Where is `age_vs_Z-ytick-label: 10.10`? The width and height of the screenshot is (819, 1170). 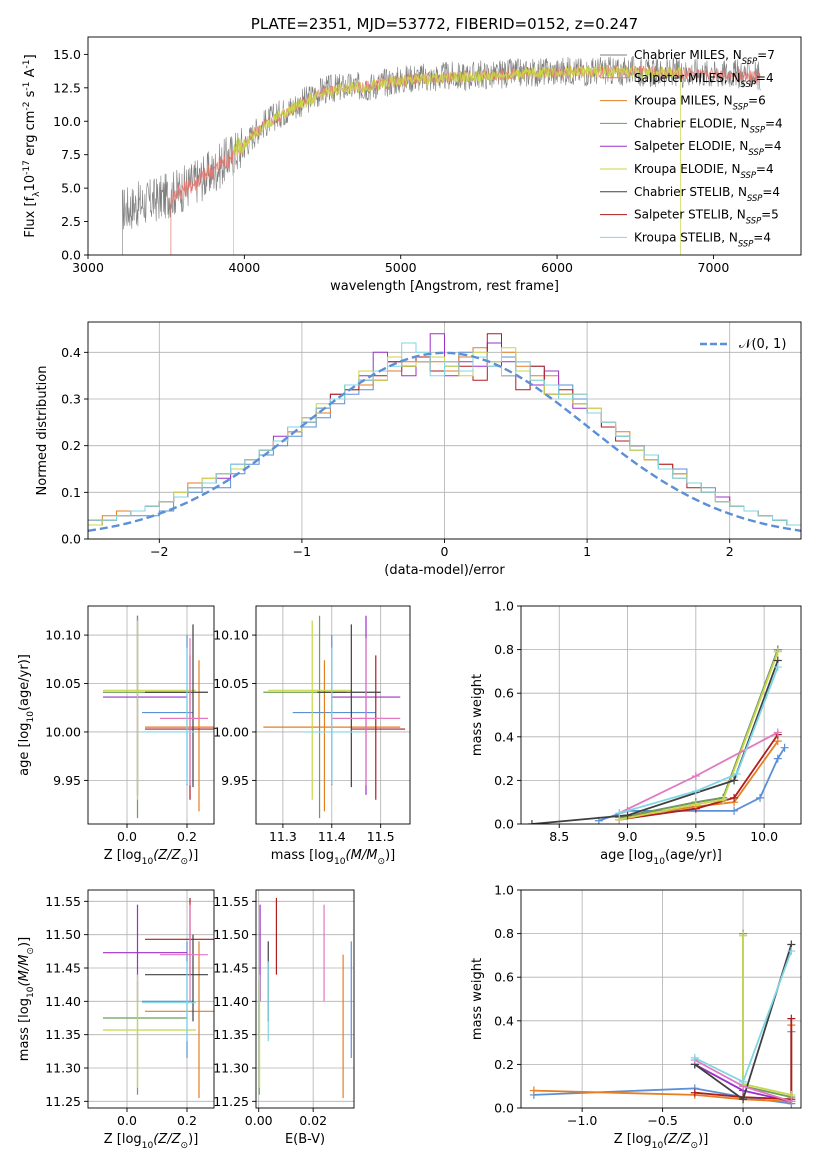 age_vs_Z-ytick-label: 10.10 is located at coordinates (63, 635).